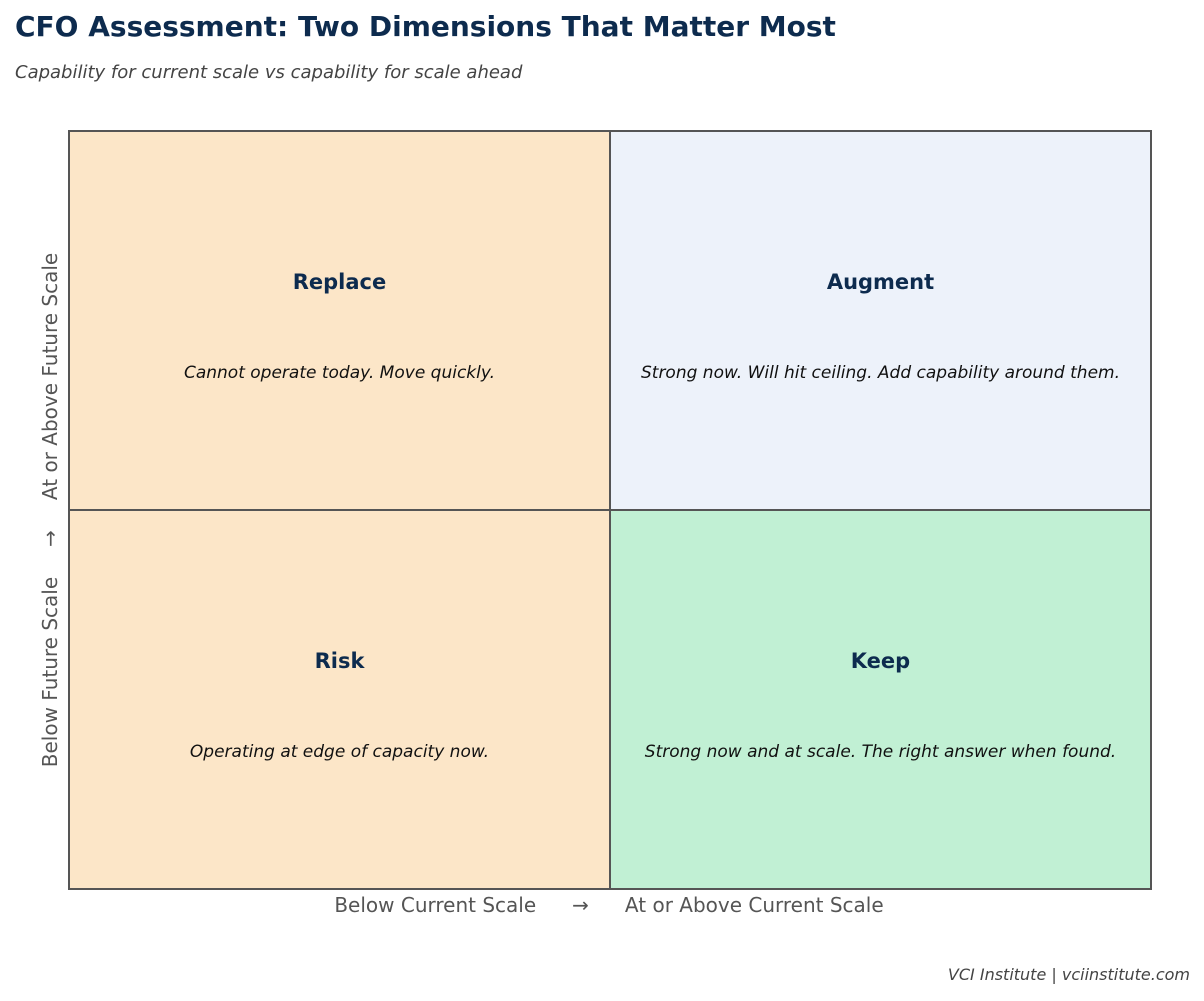  Describe the element at coordinates (339, 282) in the screenshot. I see `quadrant-label: Replace` at that location.